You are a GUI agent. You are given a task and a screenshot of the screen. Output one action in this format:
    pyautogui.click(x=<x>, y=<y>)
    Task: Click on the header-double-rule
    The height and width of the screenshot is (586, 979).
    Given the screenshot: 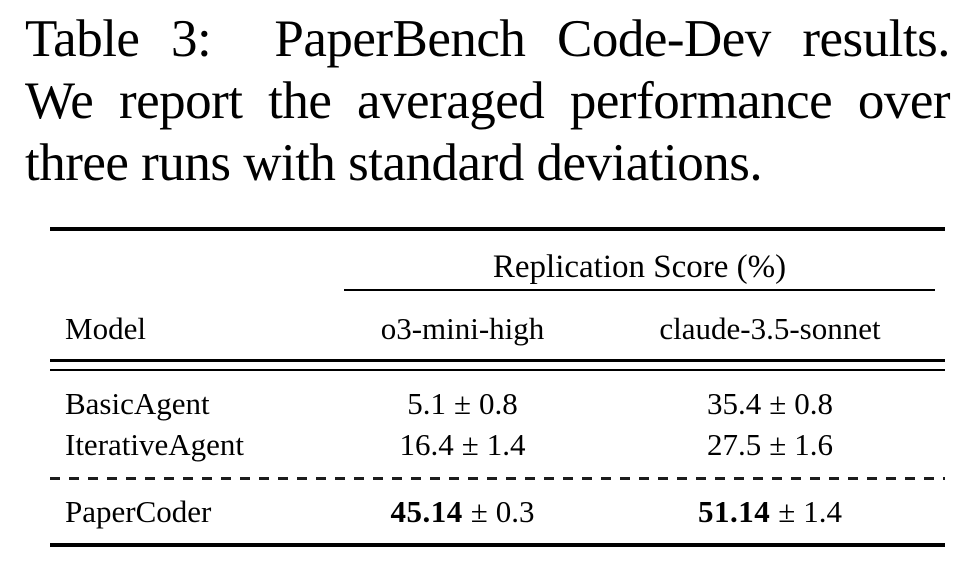 What is the action you would take?
    pyautogui.click(x=497, y=365)
    